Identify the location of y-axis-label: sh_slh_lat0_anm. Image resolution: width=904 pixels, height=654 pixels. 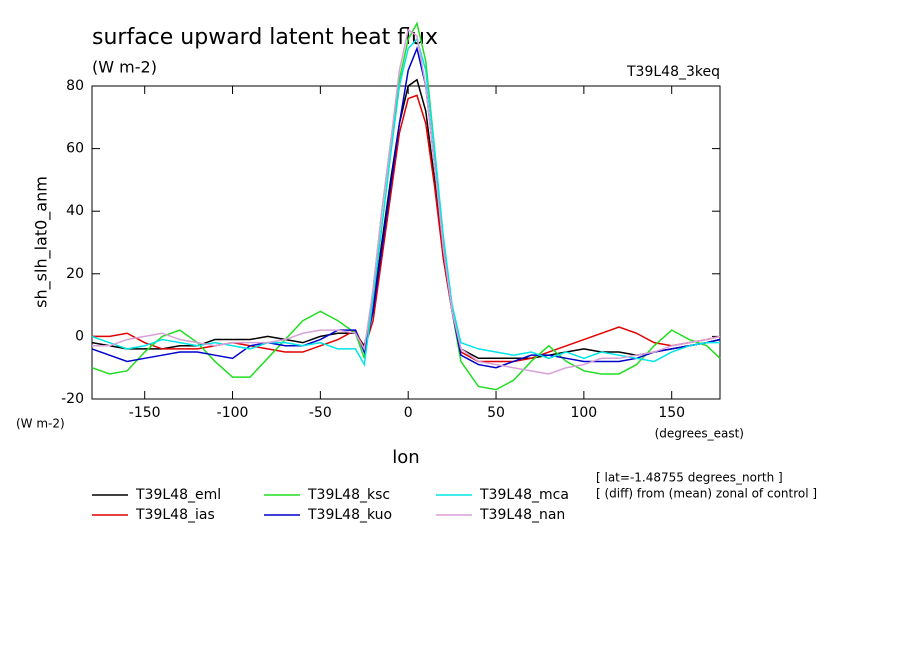
(42, 242).